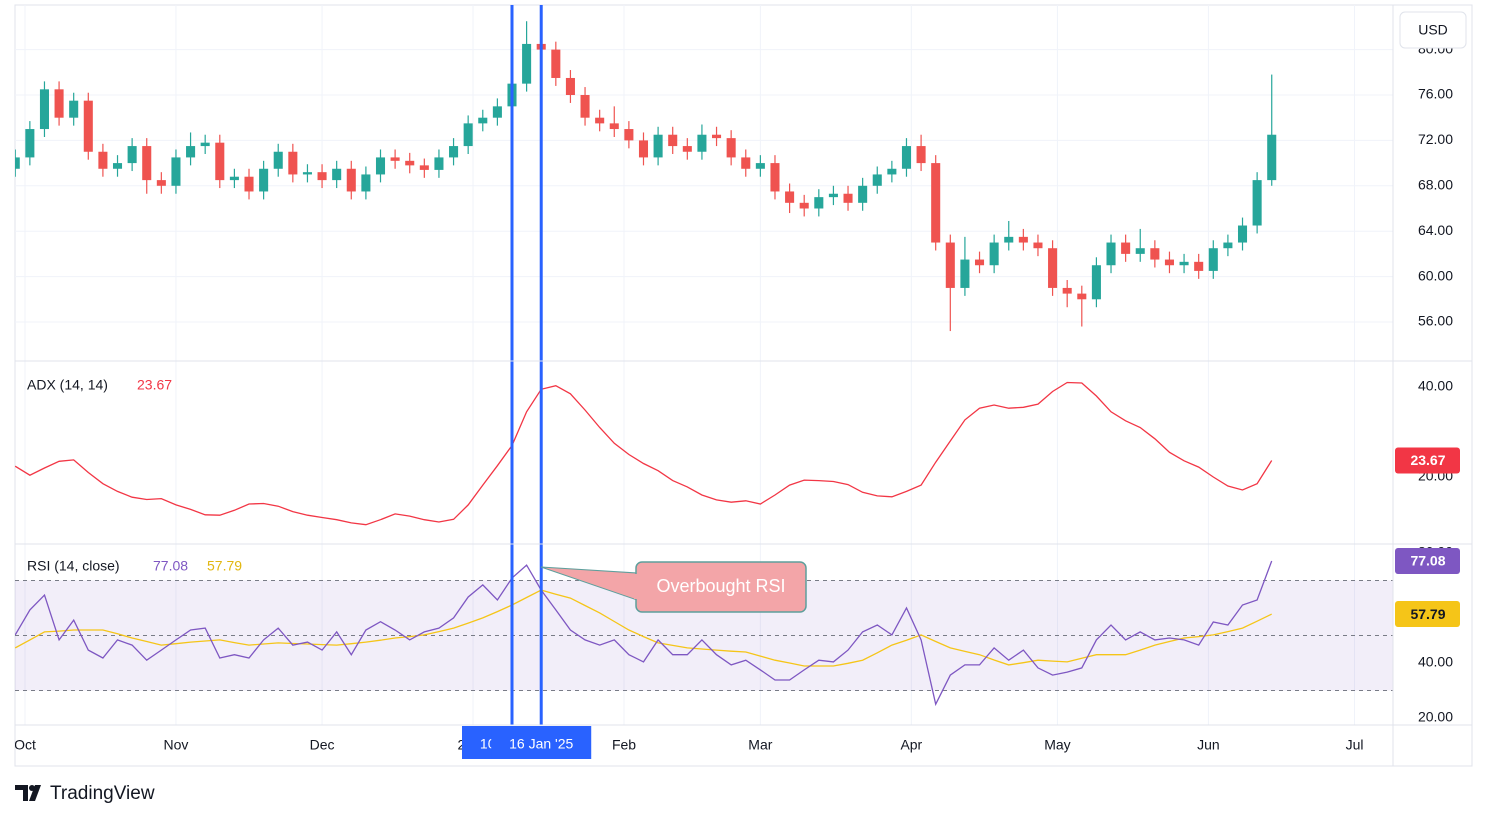  I want to click on brand-logo-dot, so click(32, 788).